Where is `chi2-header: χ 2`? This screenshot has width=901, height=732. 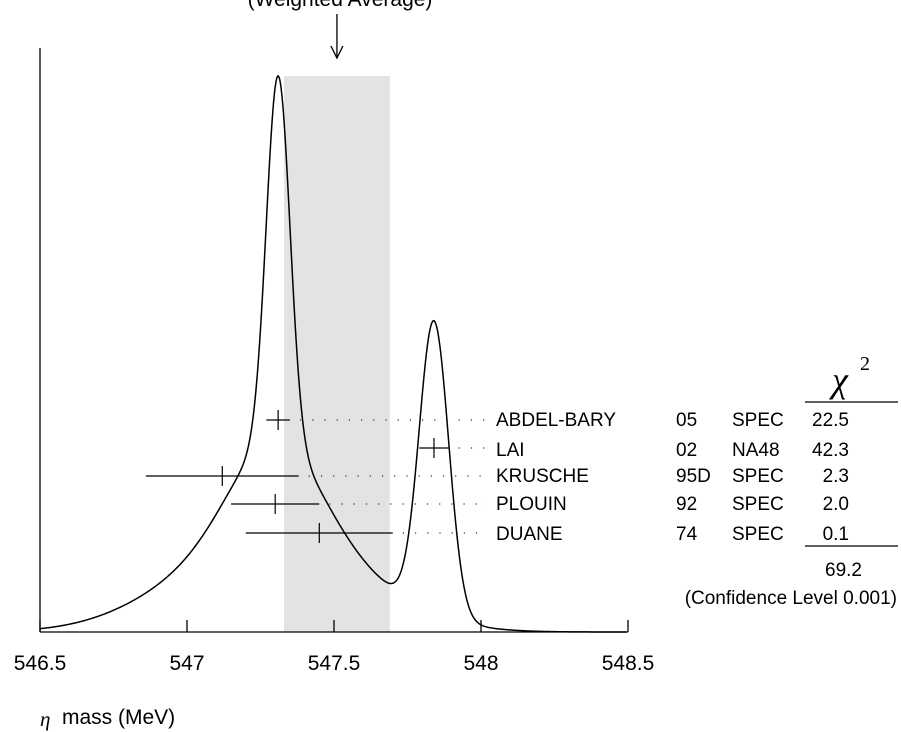 chi2-header: χ 2 is located at coordinates (849, 376).